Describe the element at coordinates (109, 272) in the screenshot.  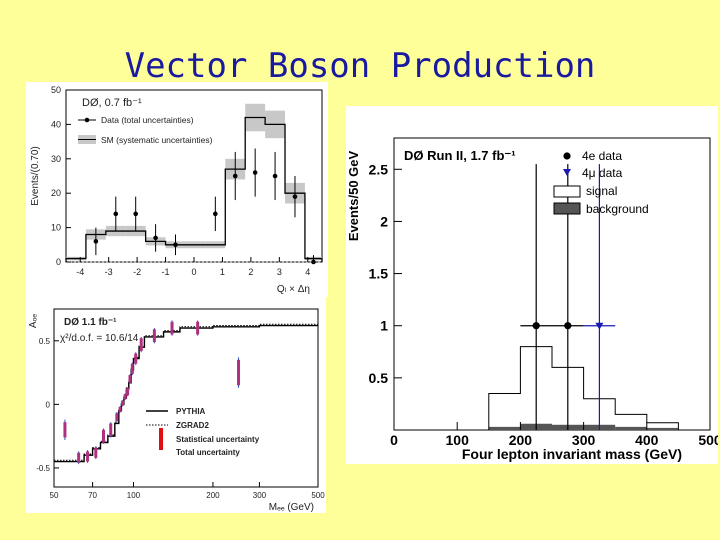
I see `x-tick-label: -3` at that location.